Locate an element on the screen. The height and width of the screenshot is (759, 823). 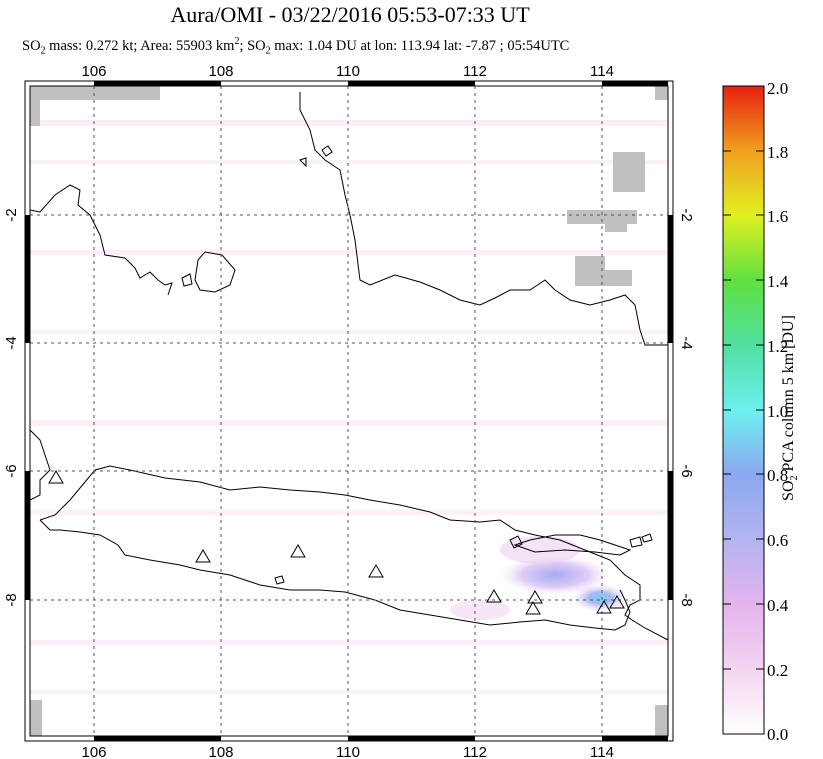
so2-mass-text: mass: 0.272 kt; Area: 55903 km is located at coordinates (140, 45).